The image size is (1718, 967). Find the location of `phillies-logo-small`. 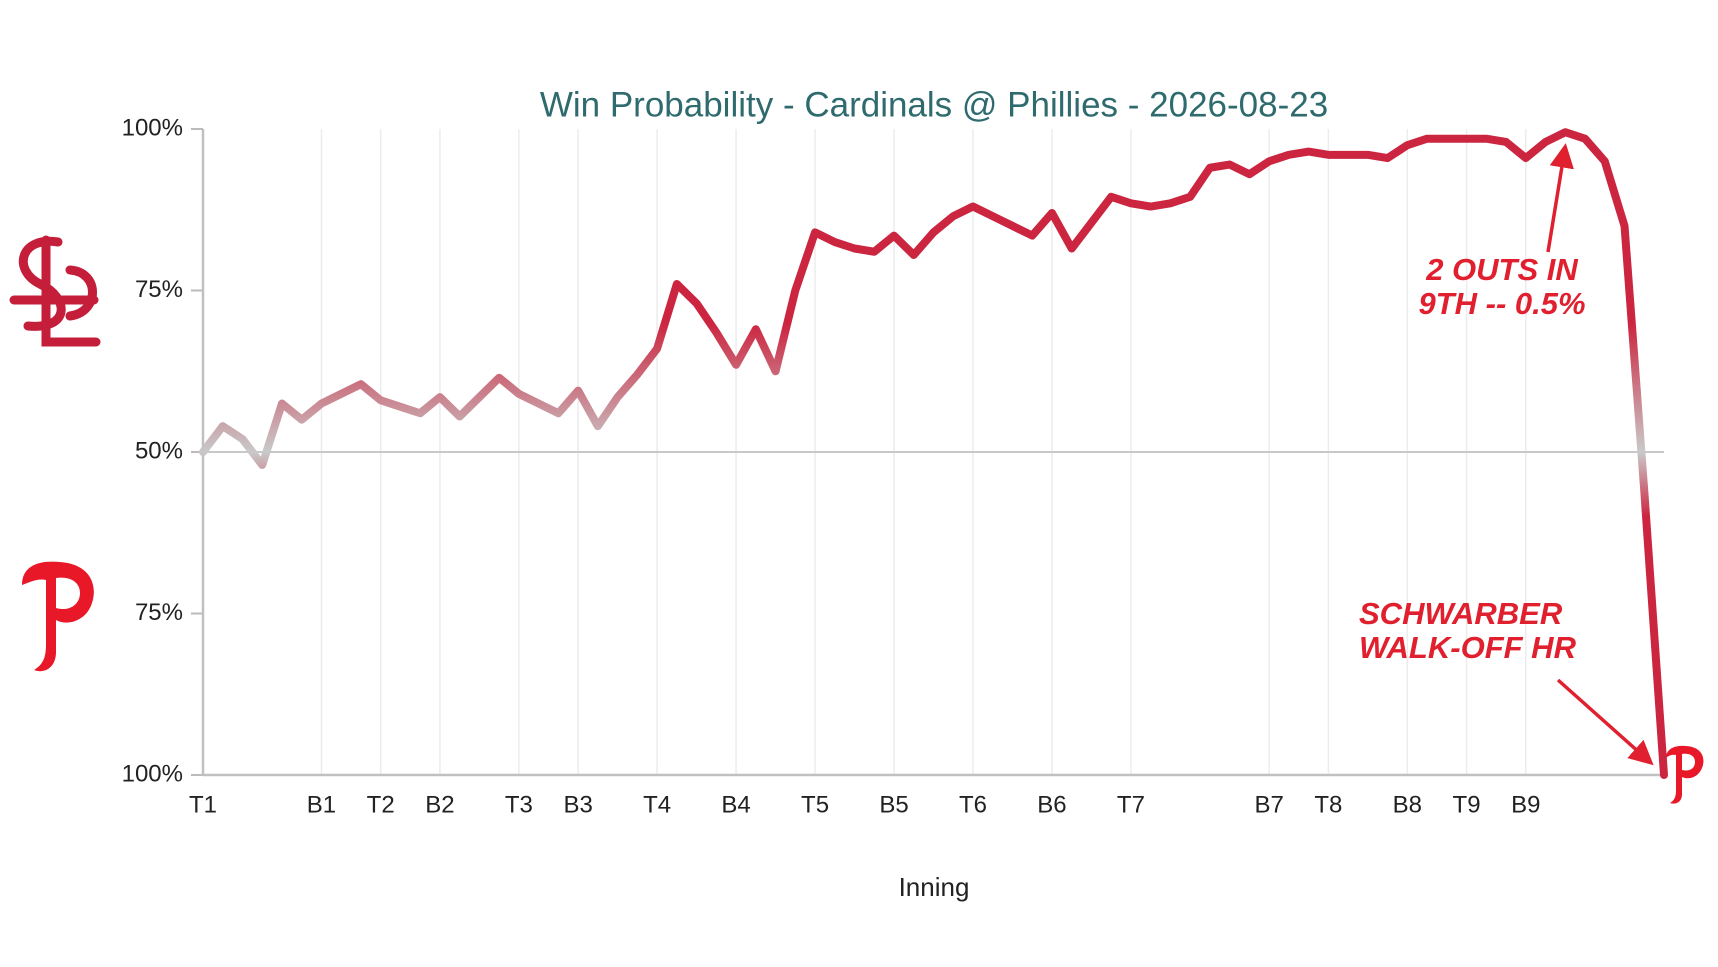

phillies-logo-small is located at coordinates (1685, 774).